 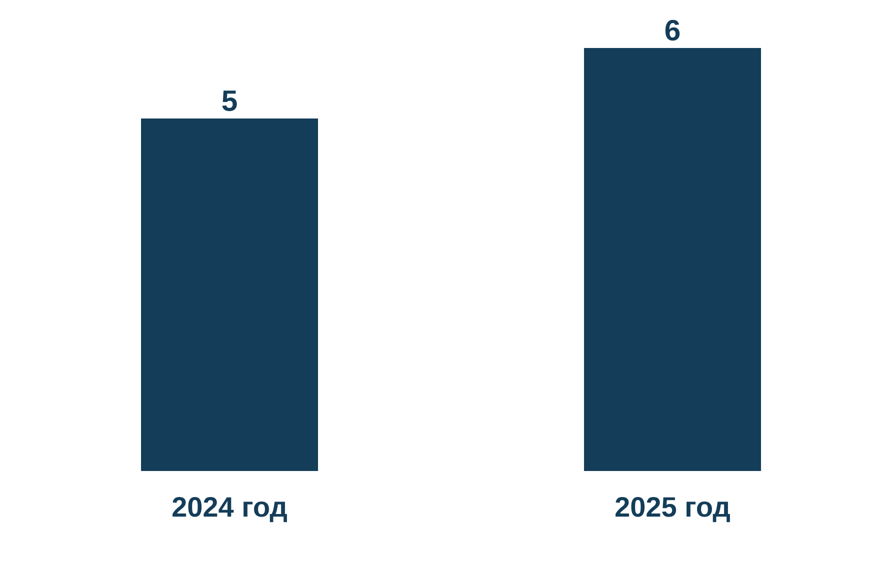 I want to click on data-label: 5, so click(x=229, y=101).